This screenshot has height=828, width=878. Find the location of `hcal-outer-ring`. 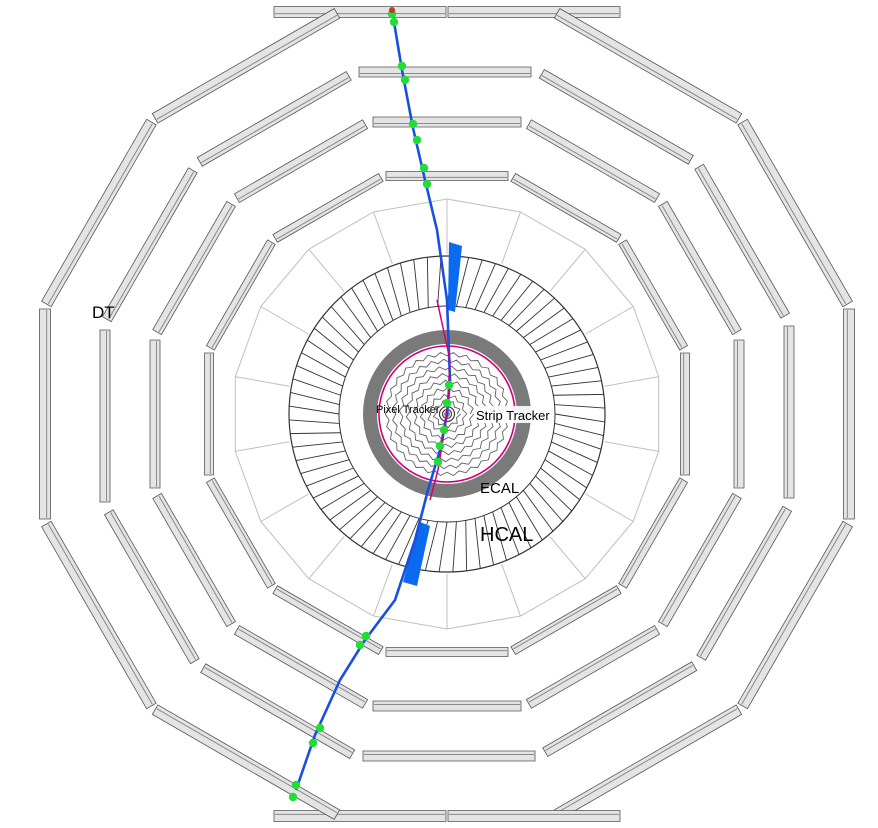

hcal-outer-ring is located at coordinates (447, 414).